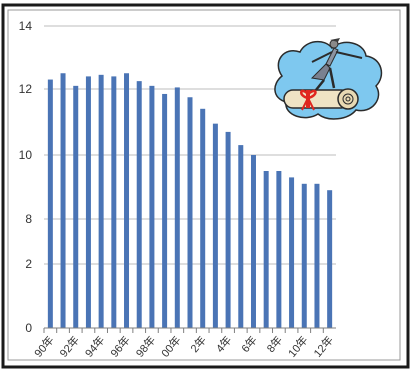 The height and width of the screenshot is (372, 415). Describe the element at coordinates (26, 155) in the screenshot. I see `y-tick-label: 10` at that location.